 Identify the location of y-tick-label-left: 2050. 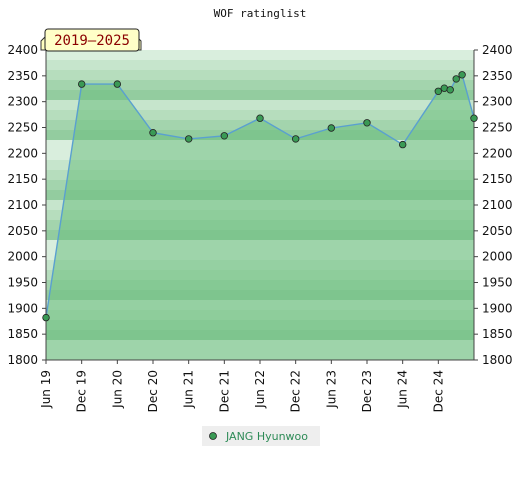
(22, 231).